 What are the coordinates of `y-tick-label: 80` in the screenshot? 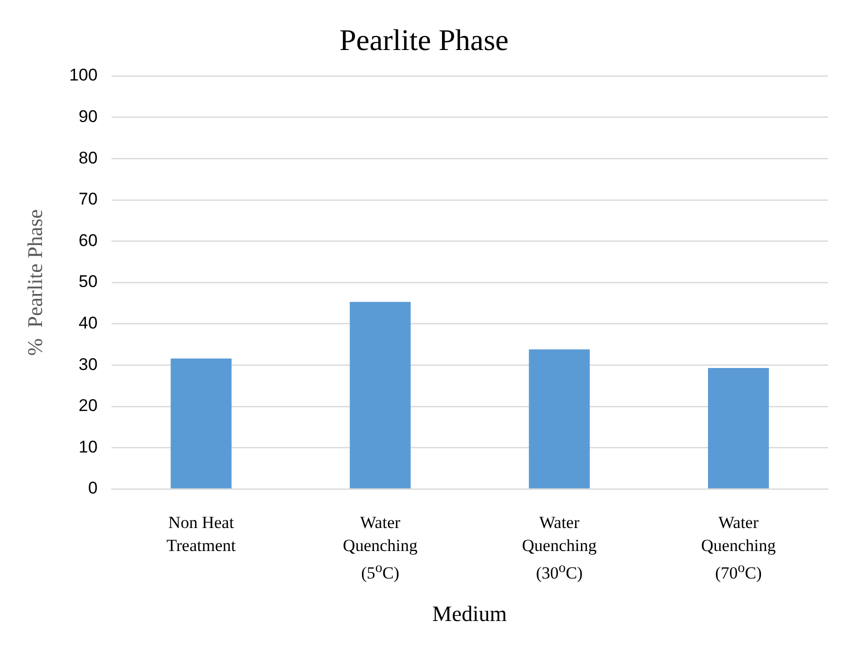 It's located at (88, 158).